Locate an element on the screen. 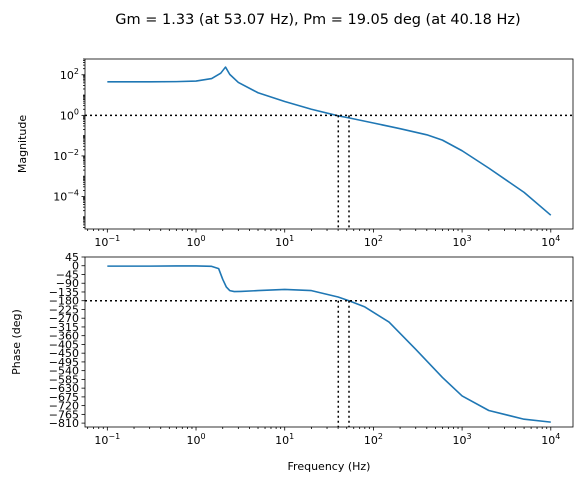  phase-y-tick-label: −450 is located at coordinates (64, 353).